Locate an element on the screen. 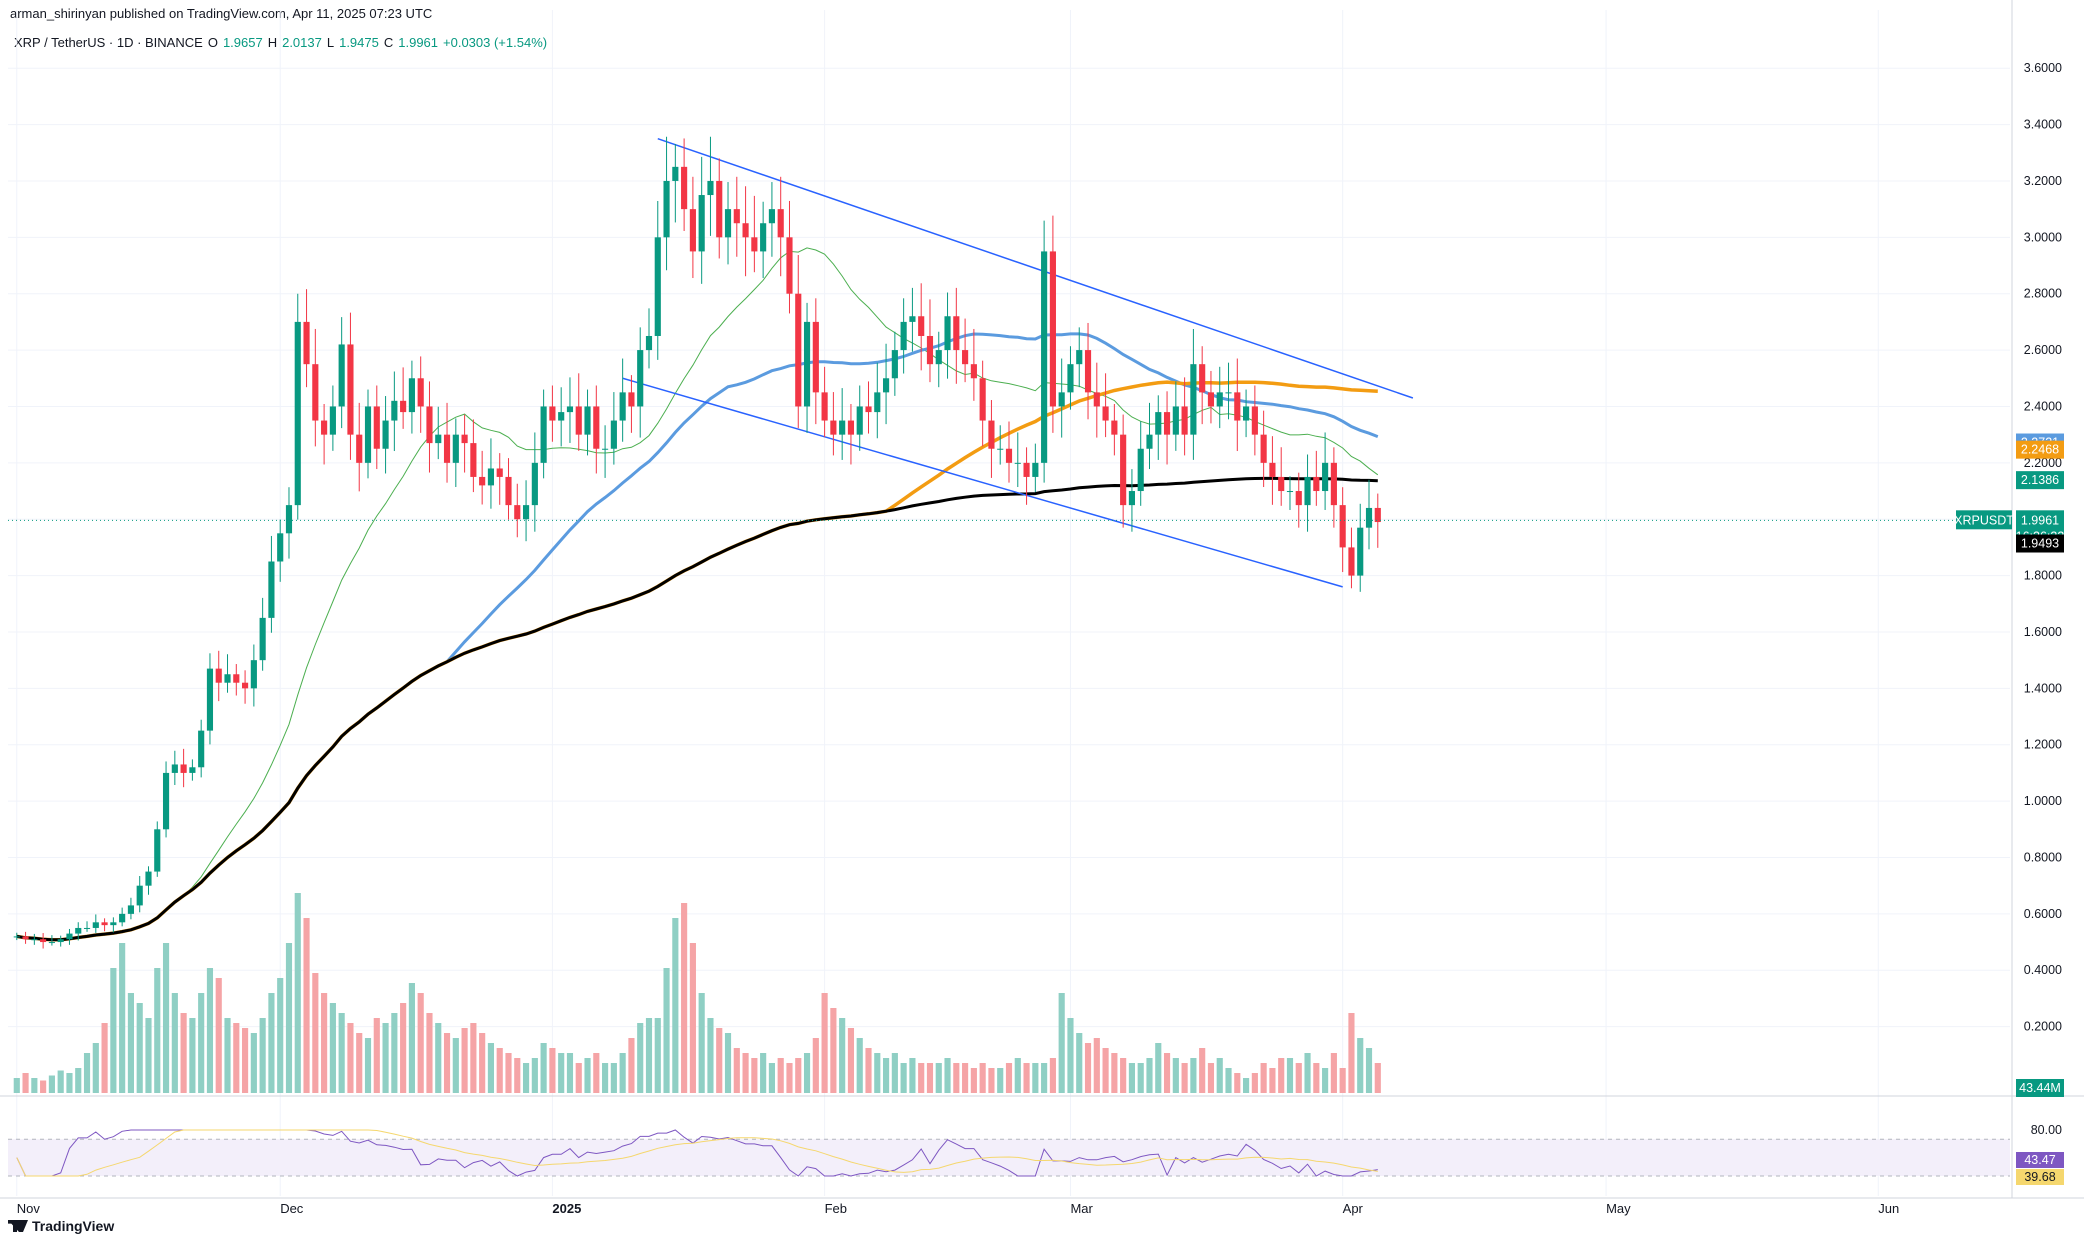  ma-value-label: 1.9493 is located at coordinates (2040, 544).